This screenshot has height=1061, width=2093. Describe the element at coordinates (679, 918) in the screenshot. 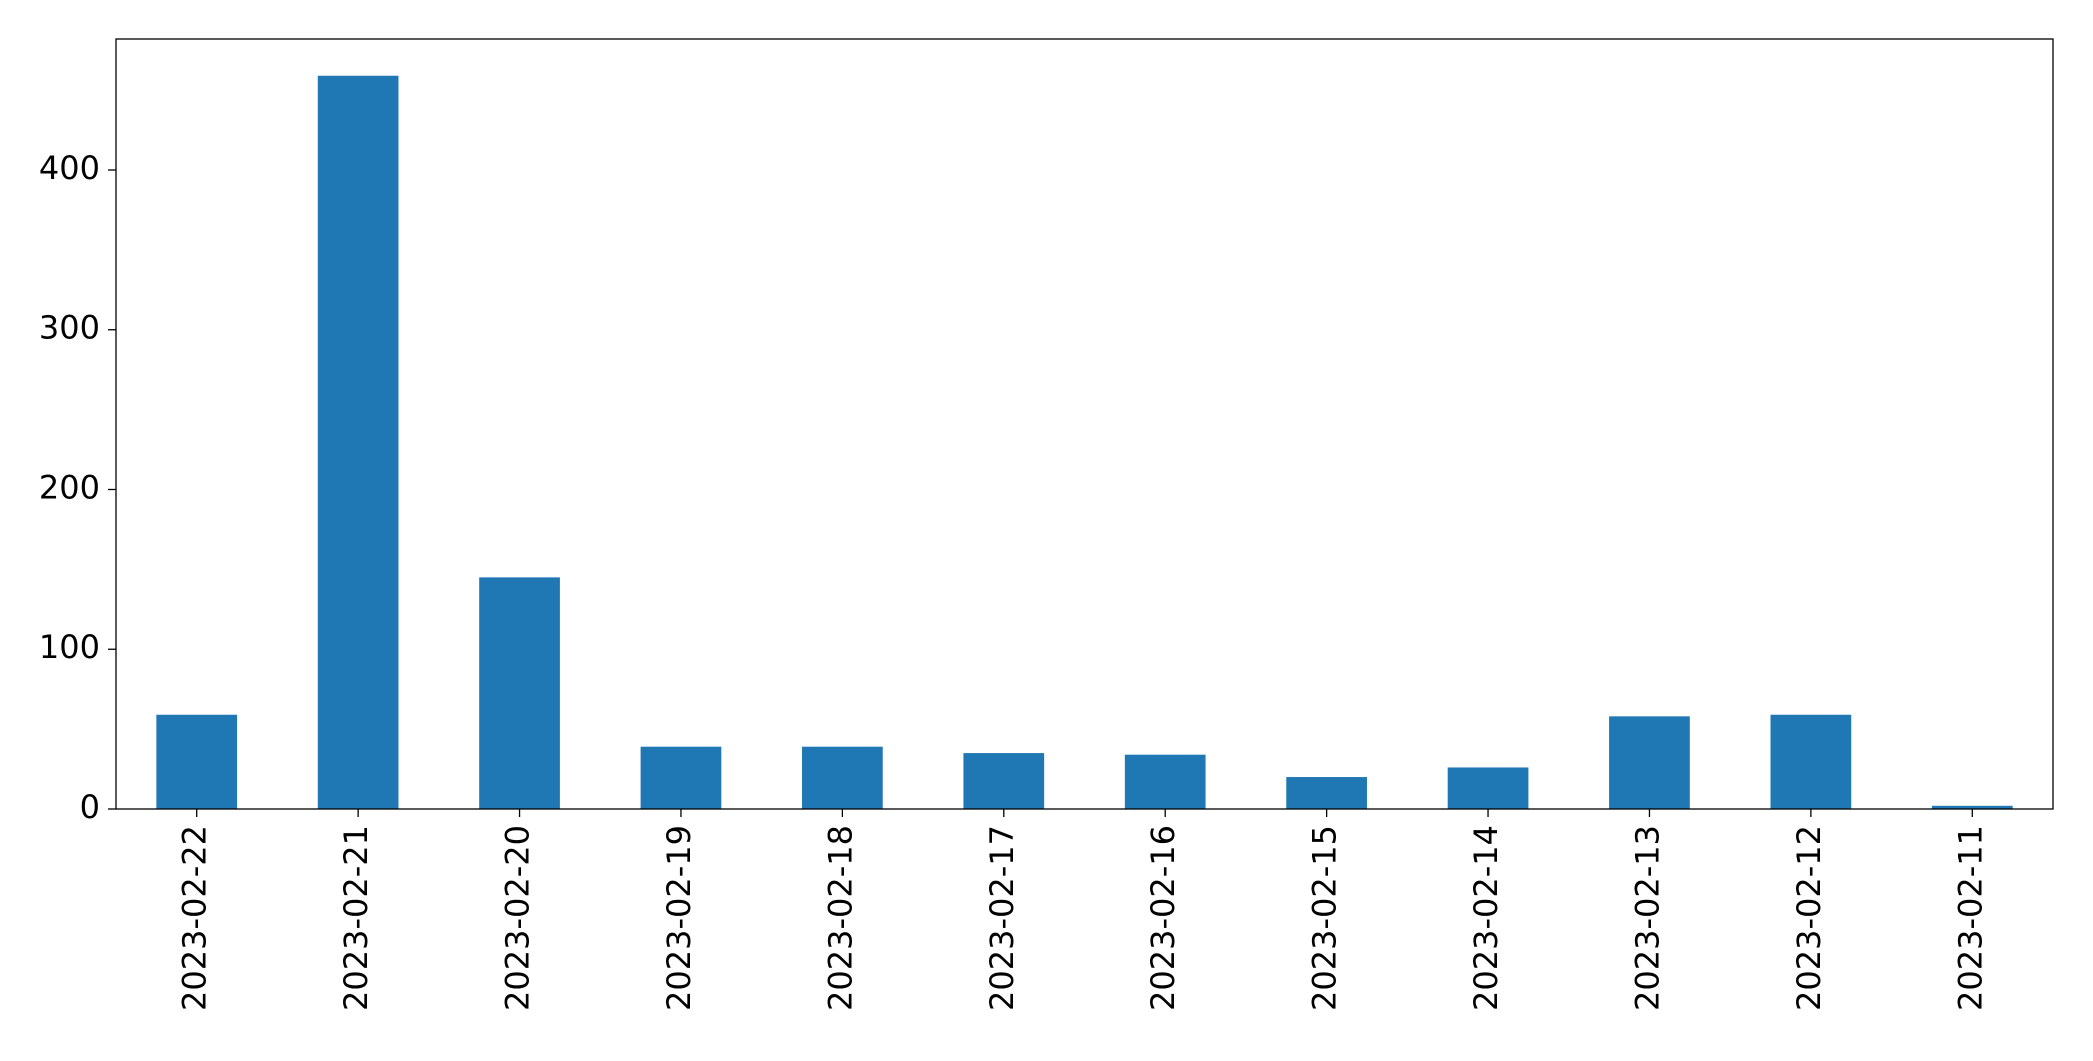

I see `x-tick-label: 2023-02-19` at that location.